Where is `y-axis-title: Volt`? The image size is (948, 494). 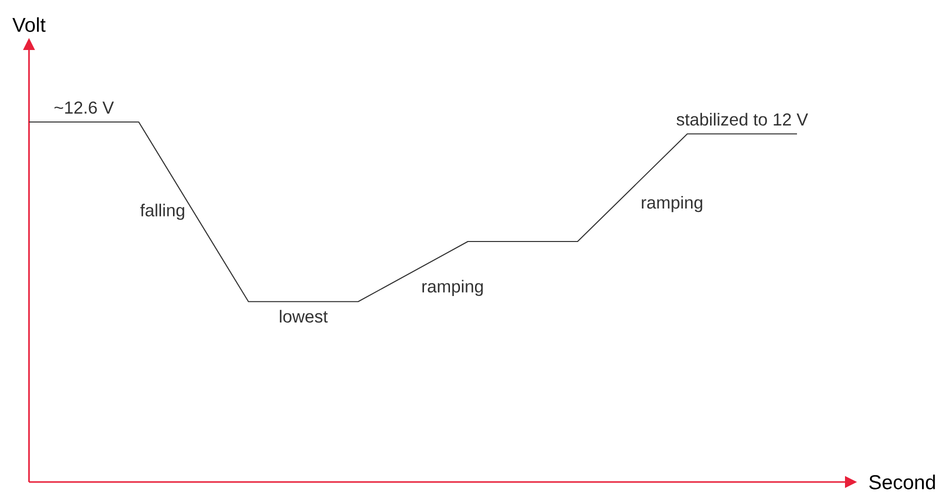 y-axis-title: Volt is located at coordinates (29, 24).